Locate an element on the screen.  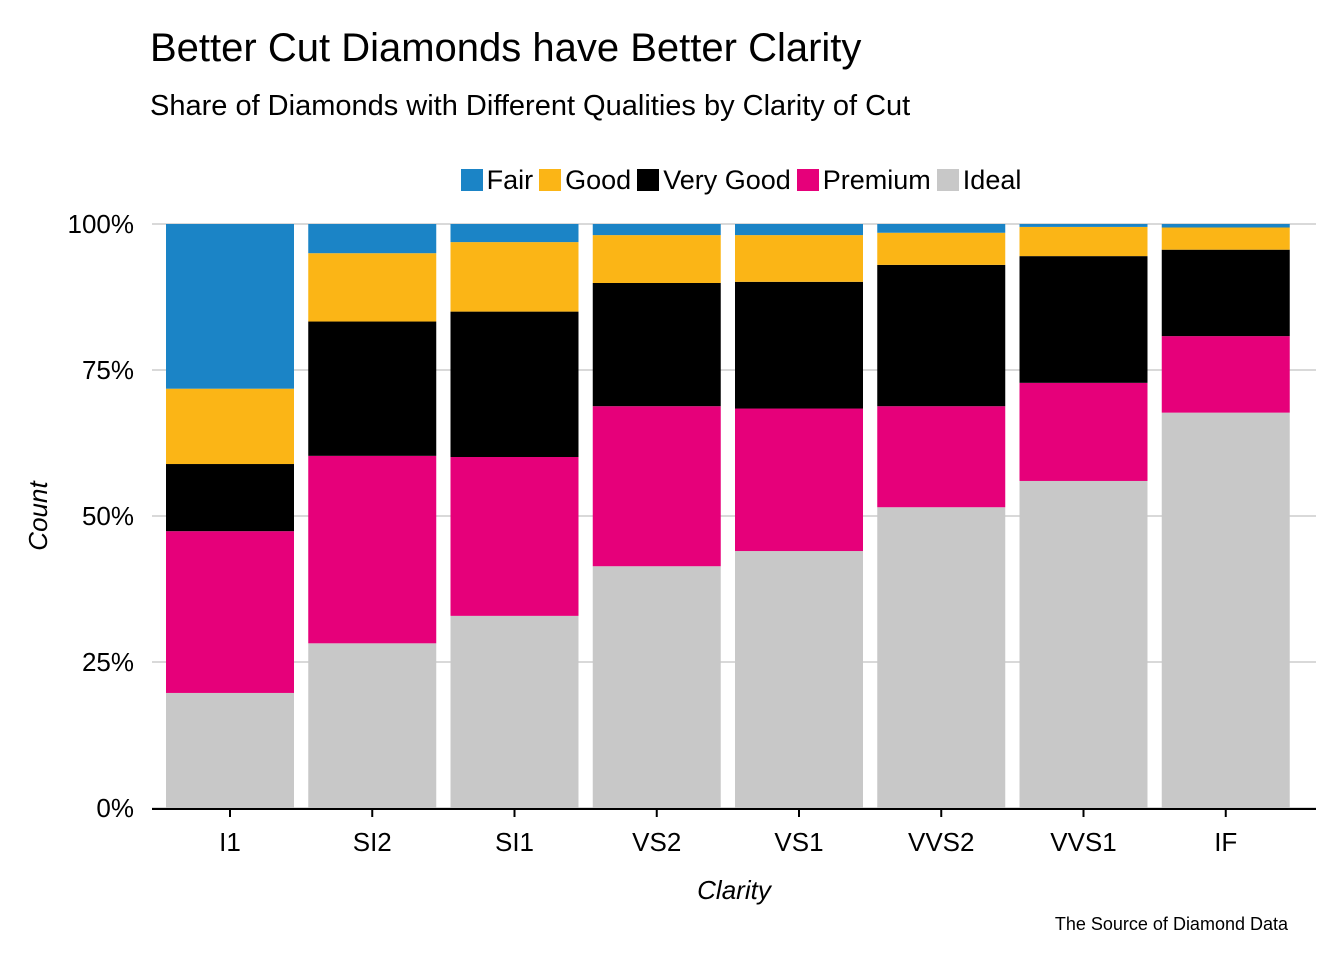
legend: Fair Good Very Good Premium Ideal is located at coordinates (672, 180).